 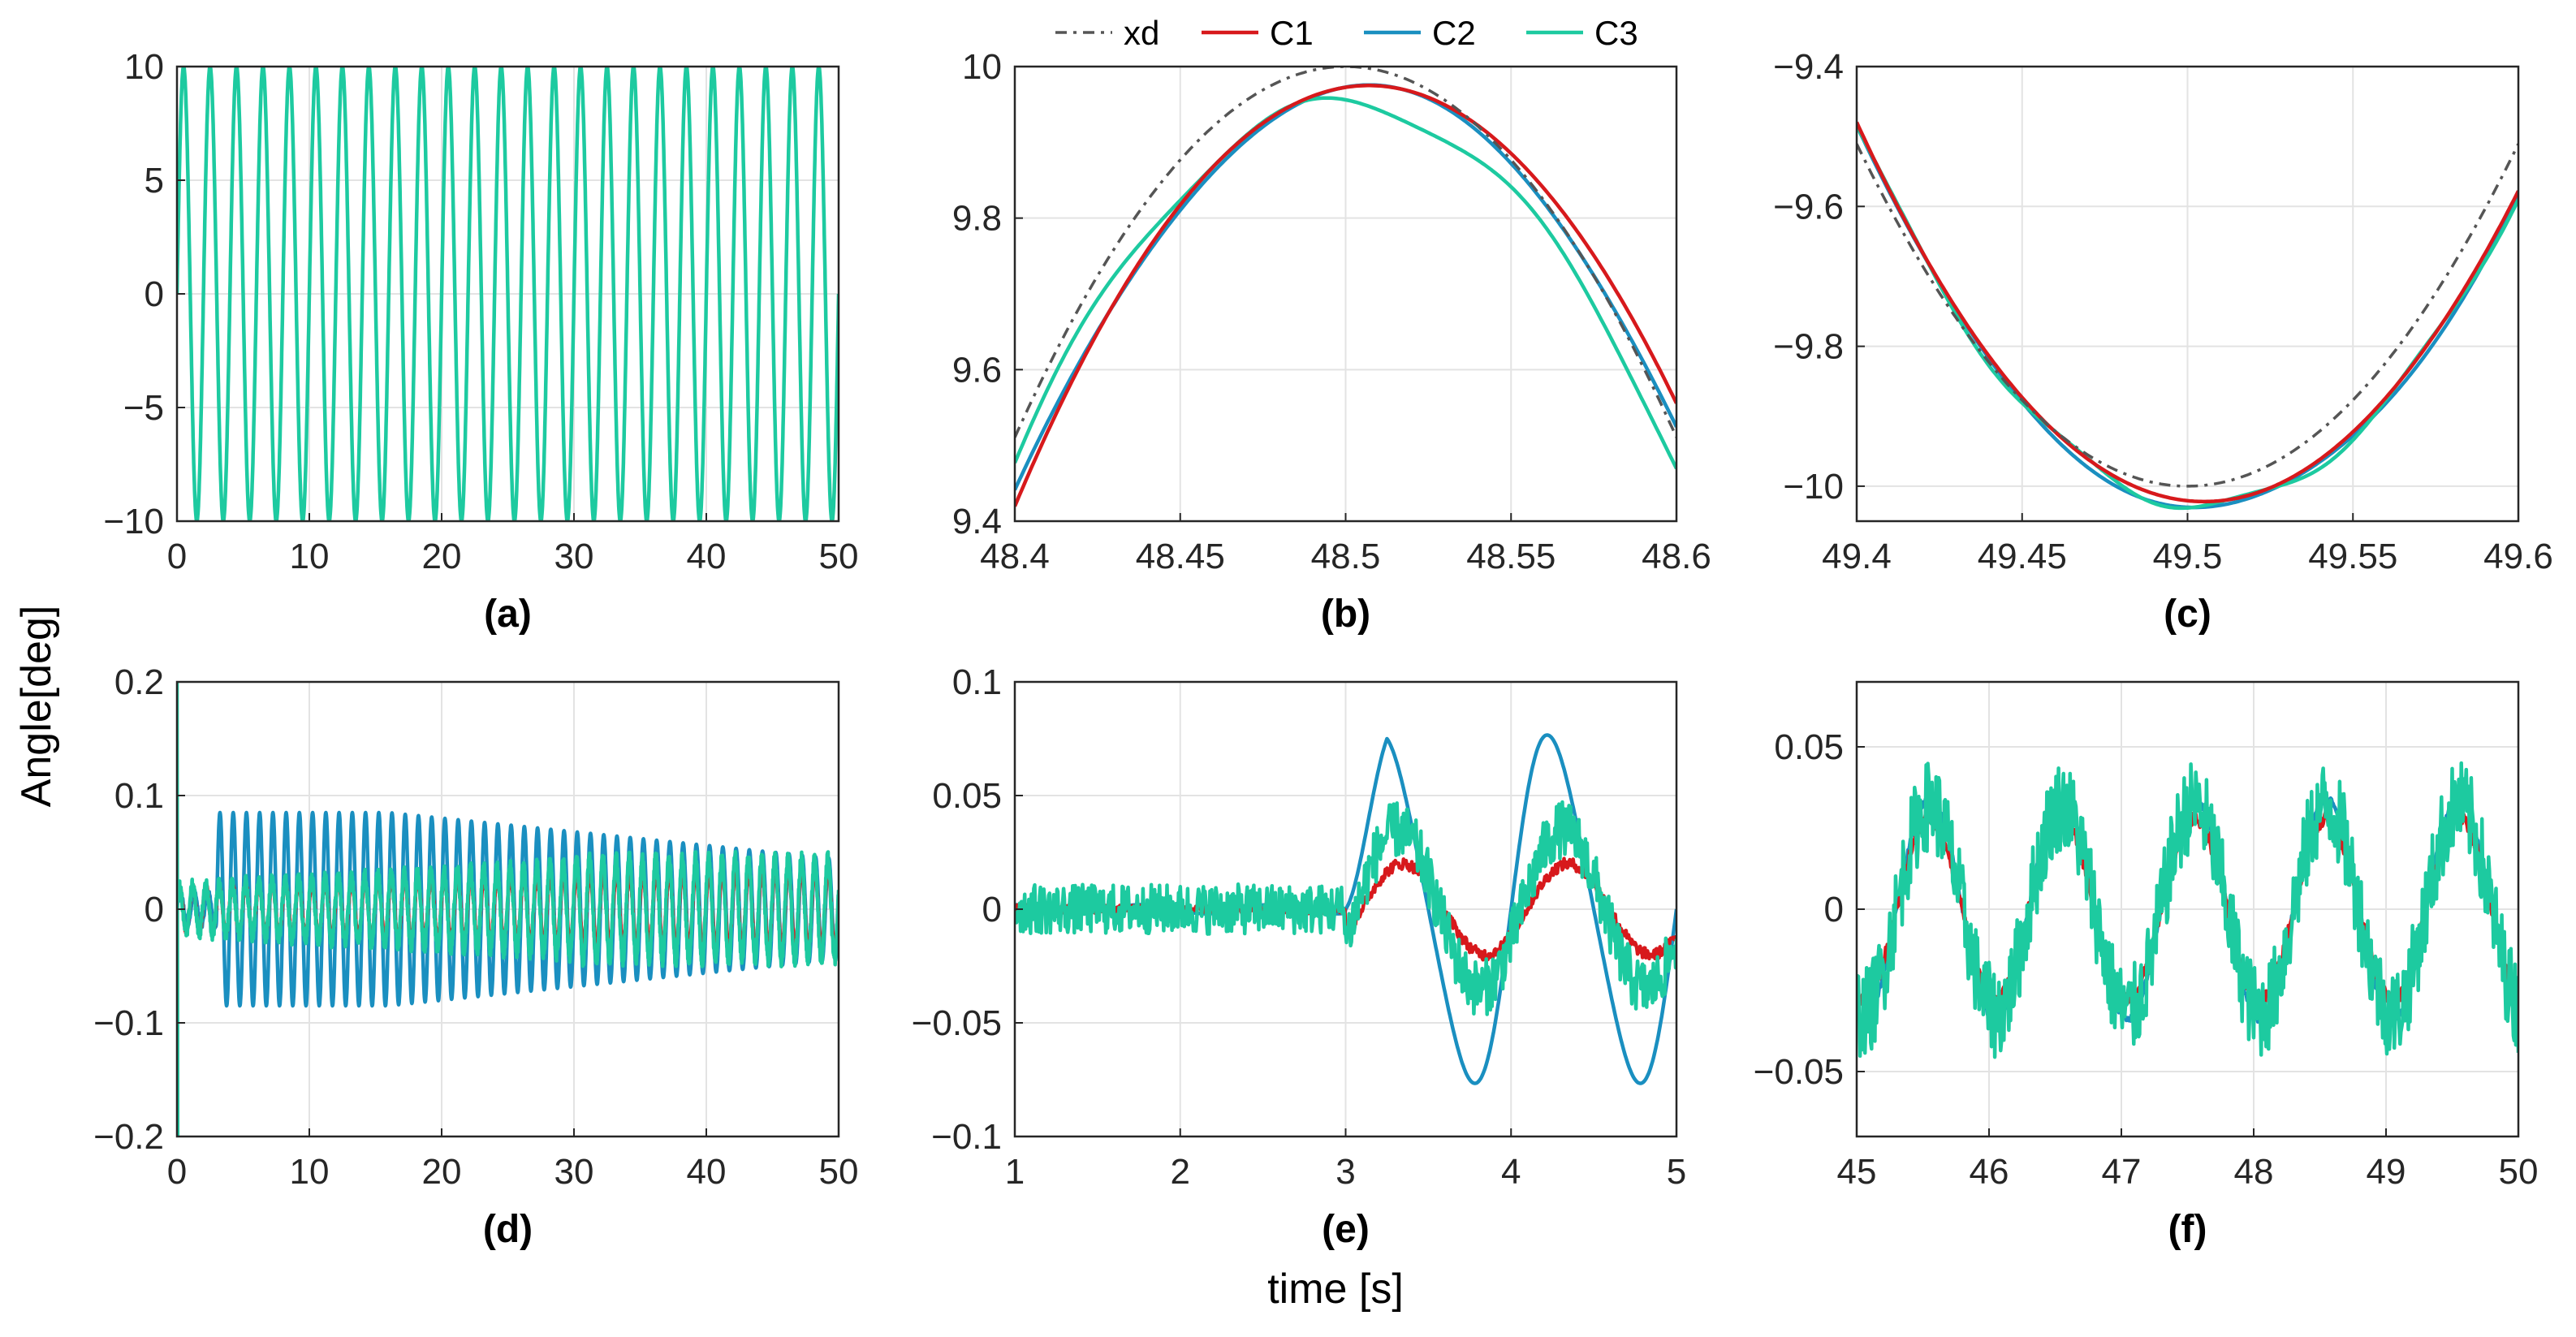 I want to click on panel-f: 45 46 47 48 49 50 0.05 0 −0.05 (f), so click(x=2146, y=965).